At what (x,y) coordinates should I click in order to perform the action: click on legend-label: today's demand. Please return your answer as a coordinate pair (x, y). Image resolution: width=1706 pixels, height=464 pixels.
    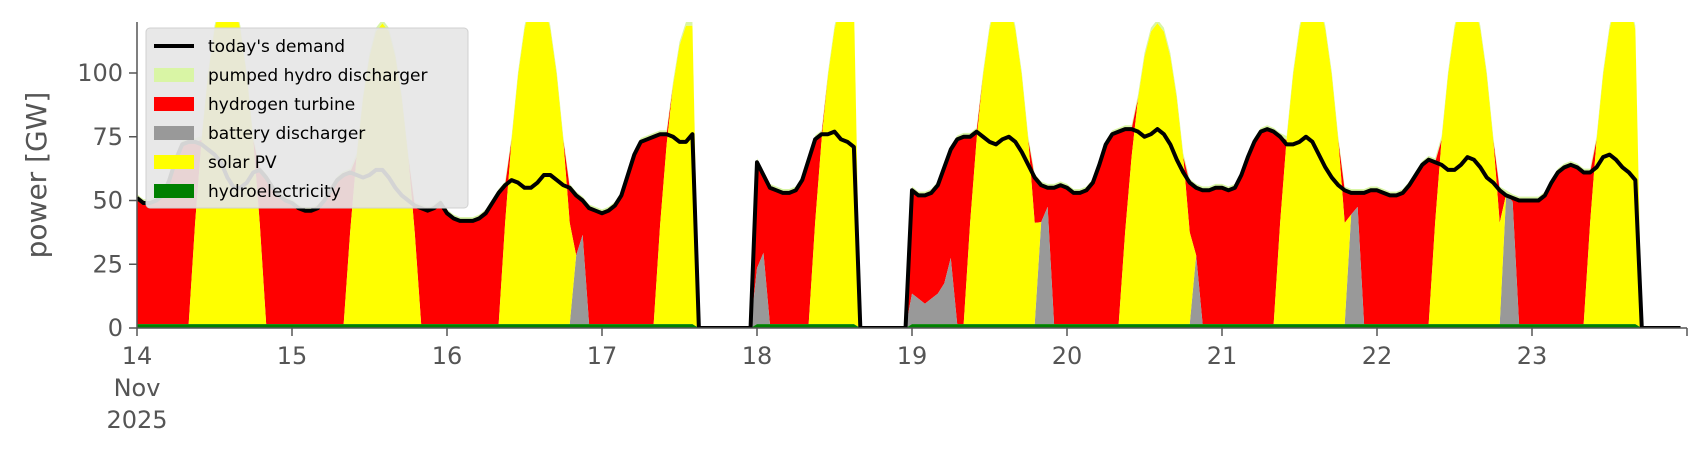
    Looking at the image, I should click on (276, 47).